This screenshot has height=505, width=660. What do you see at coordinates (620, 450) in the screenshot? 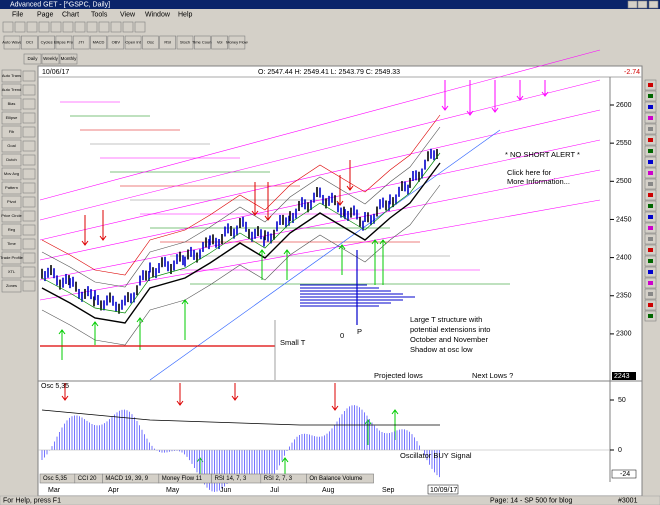
I see `osc-tick-label: 0` at bounding box center [620, 450].